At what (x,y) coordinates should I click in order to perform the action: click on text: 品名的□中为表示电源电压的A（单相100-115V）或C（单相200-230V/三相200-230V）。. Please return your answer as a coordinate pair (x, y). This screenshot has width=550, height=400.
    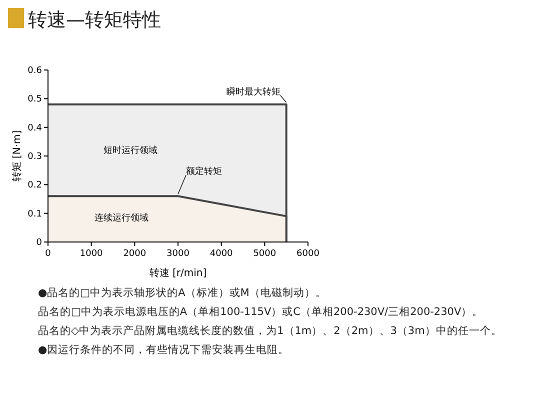
    Looking at the image, I should click on (261, 311).